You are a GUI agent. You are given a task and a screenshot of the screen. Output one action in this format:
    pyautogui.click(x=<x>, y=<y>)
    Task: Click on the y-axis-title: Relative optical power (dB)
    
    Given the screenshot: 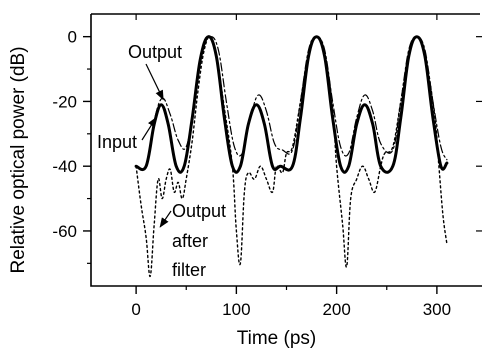 What is the action you would take?
    pyautogui.click(x=18, y=159)
    